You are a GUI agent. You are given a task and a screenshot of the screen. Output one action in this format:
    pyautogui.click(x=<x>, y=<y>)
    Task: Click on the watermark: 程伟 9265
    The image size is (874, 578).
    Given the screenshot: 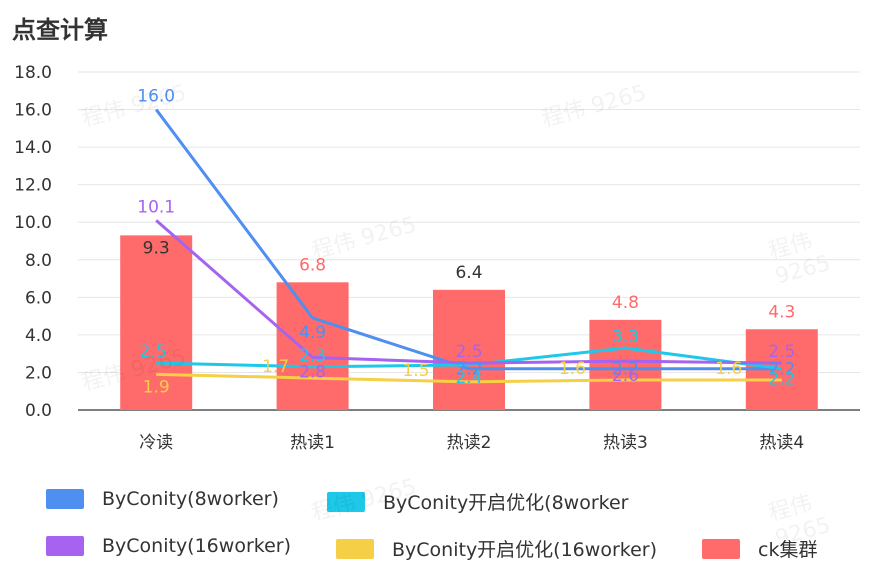 What is the action you would take?
    pyautogui.click(x=799, y=521)
    